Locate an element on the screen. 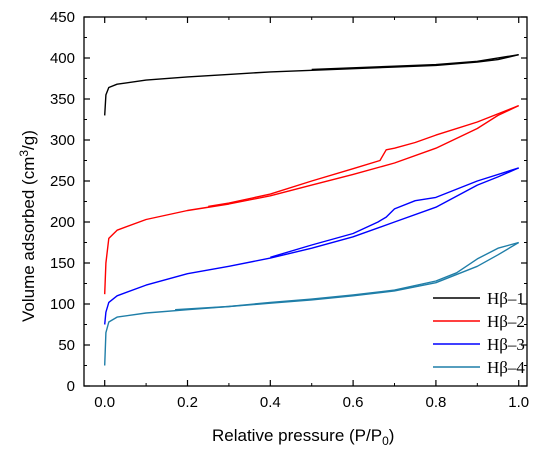 This screenshot has width=550, height=454. x-tick-label: 0.0 is located at coordinates (104, 402).